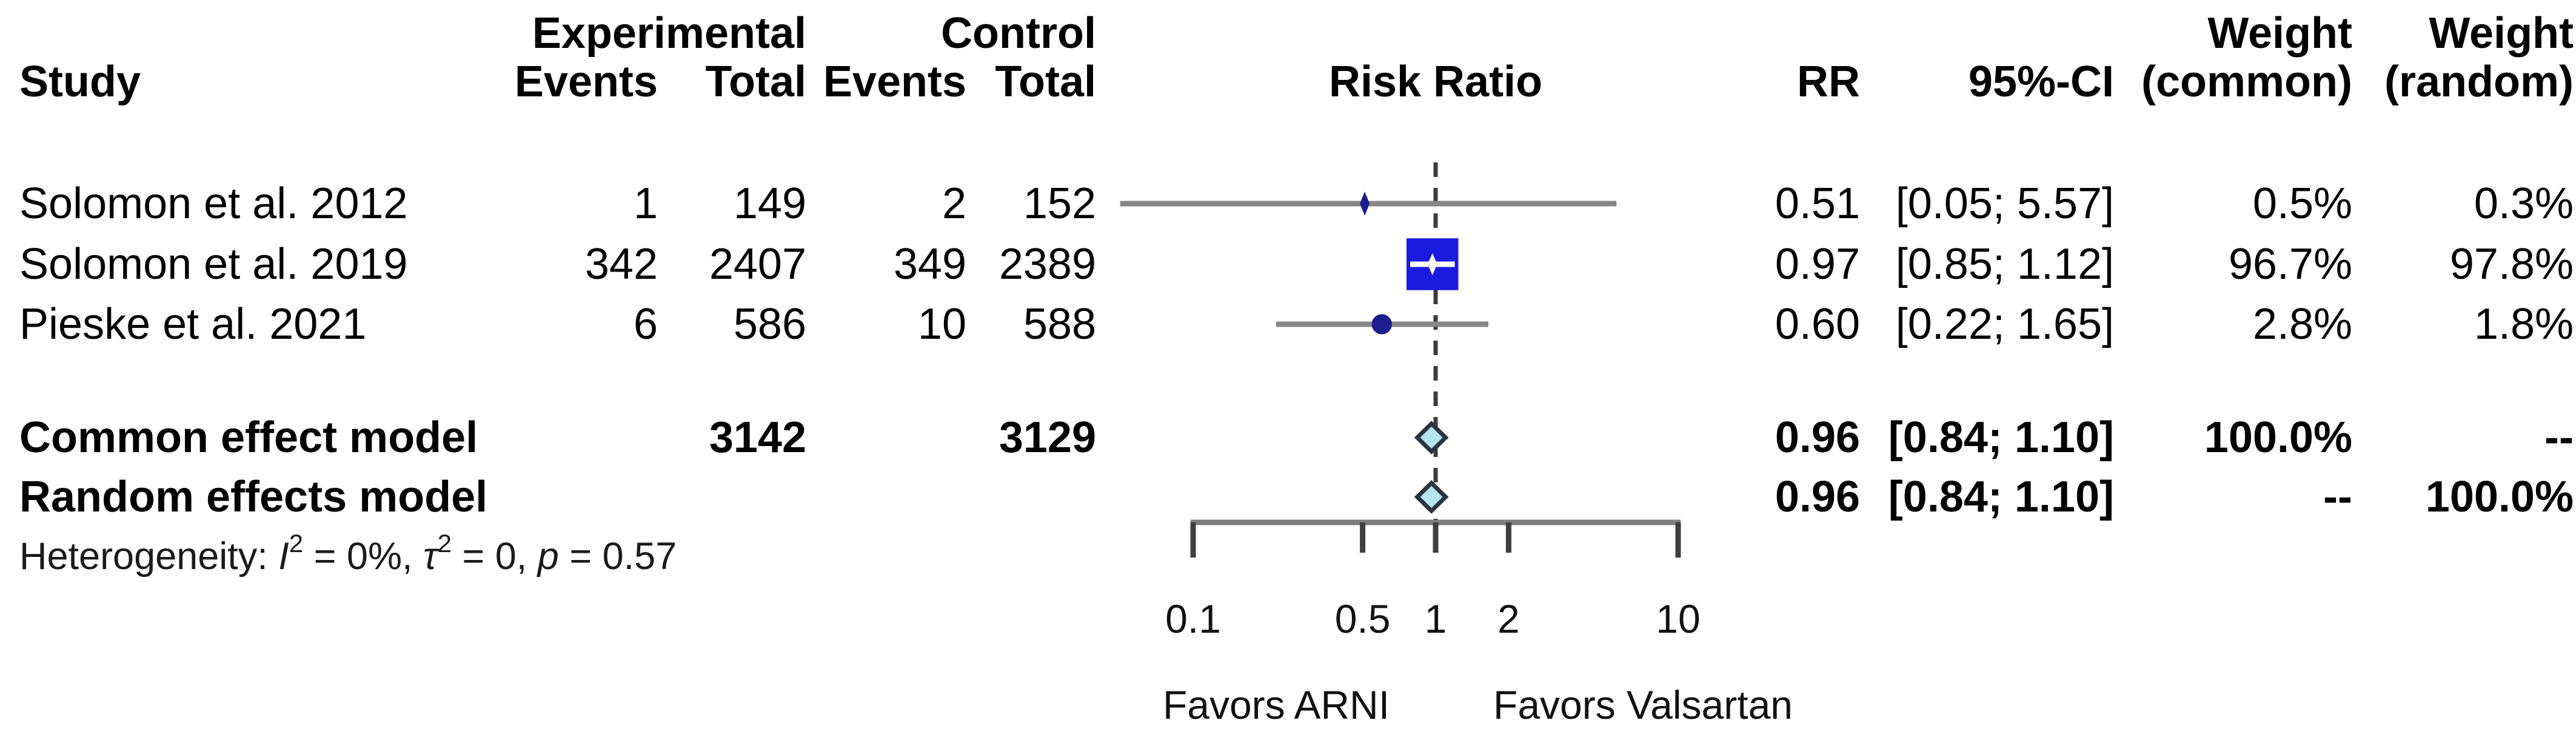 This screenshot has width=2576, height=743. Describe the element at coordinates (929, 264) in the screenshot. I see `ctrl-events-value: 349` at that location.